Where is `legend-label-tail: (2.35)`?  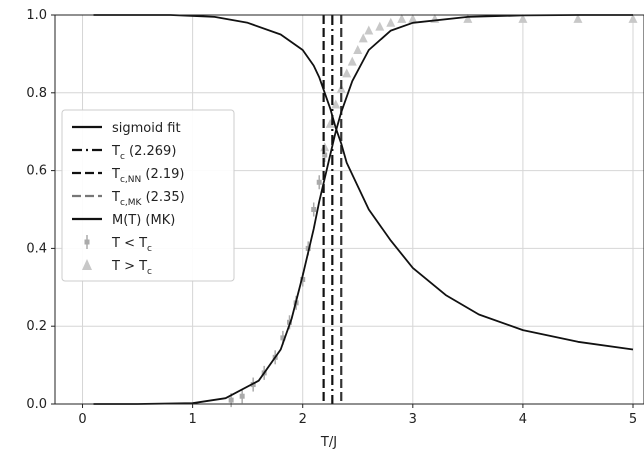
legend-label-tail: (2.35) is located at coordinates (162, 197).